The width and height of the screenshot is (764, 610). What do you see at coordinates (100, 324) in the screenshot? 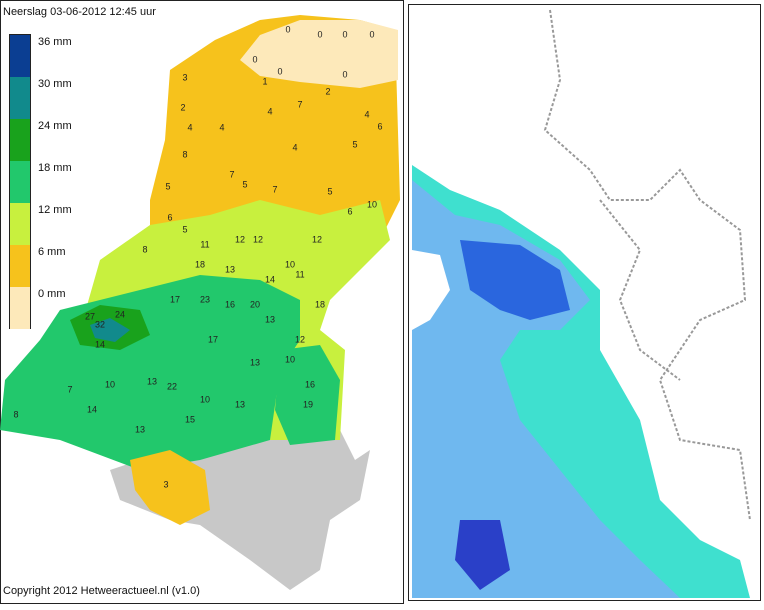
I see `station-value: 32` at bounding box center [100, 324].